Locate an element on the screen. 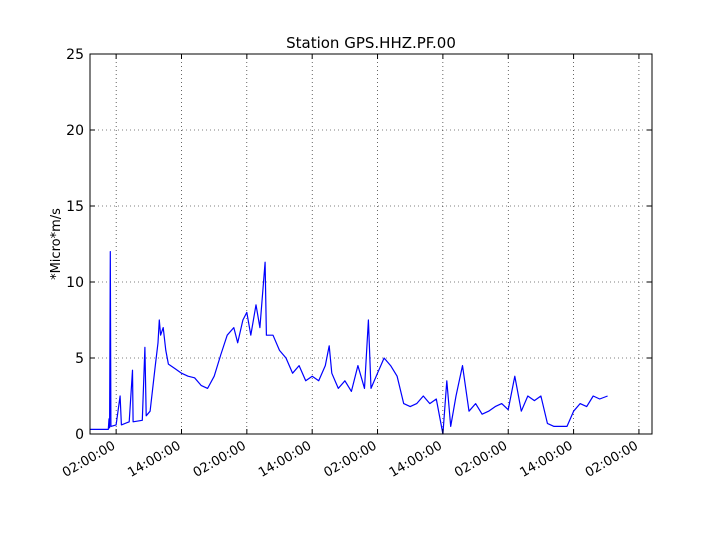  y-tick-label: 10 is located at coordinates (75, 283).